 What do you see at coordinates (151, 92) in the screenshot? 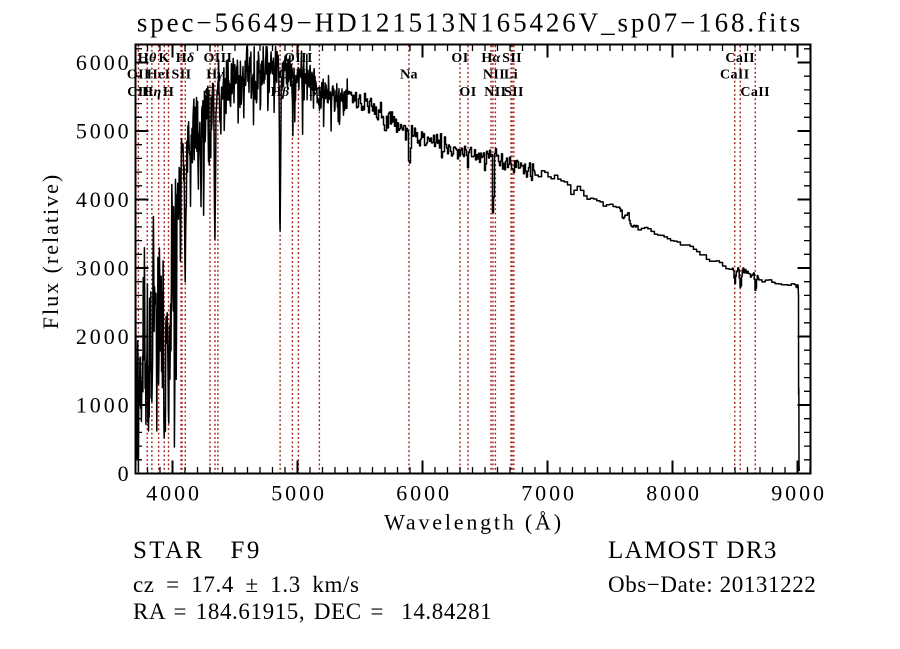
I see `svg-text: Hη` at bounding box center [151, 92].